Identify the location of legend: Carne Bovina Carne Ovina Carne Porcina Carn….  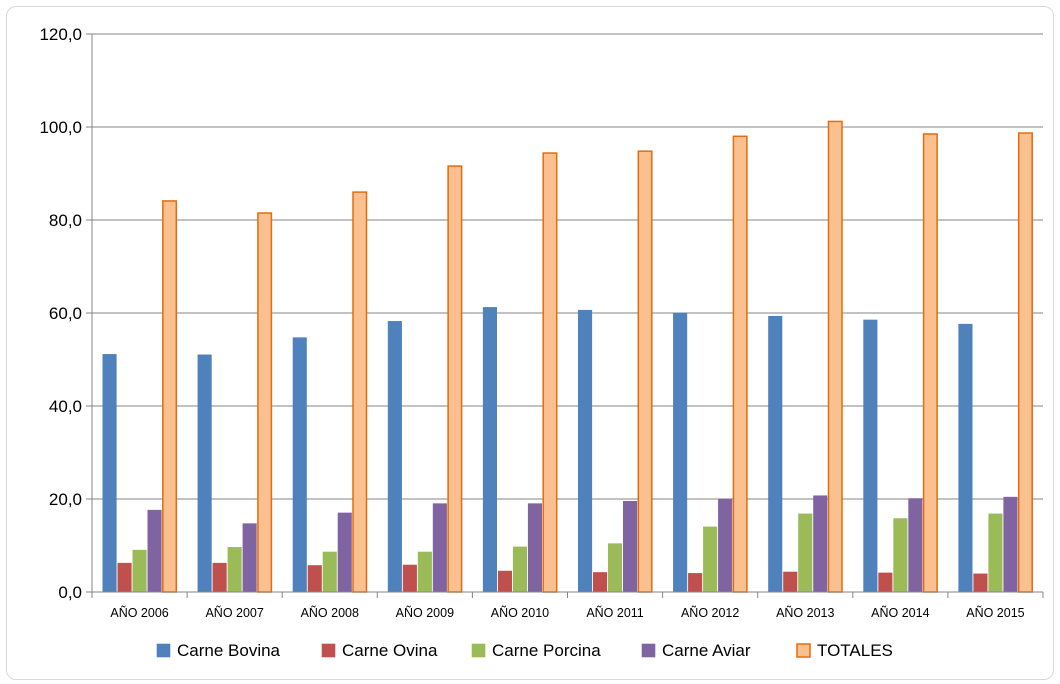
(524, 650).